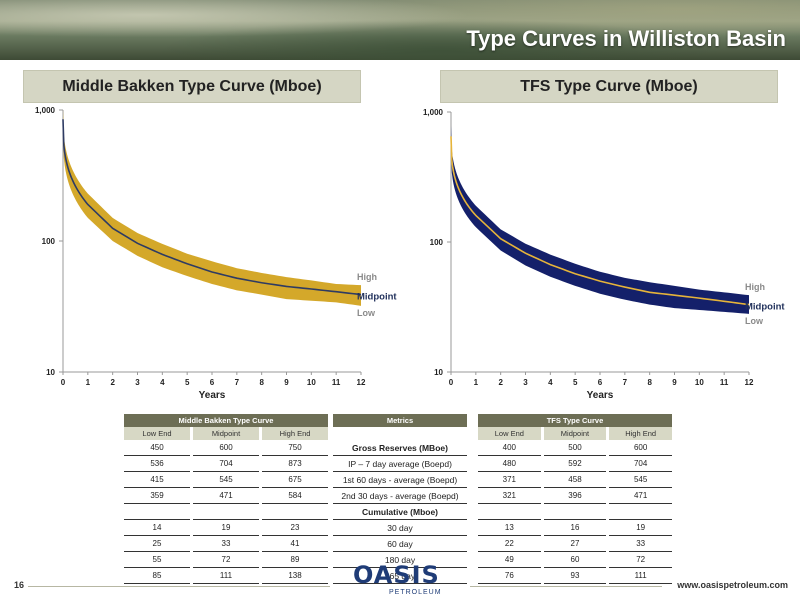  What do you see at coordinates (157, 560) in the screenshot?
I see `table-cell: 55` at bounding box center [157, 560].